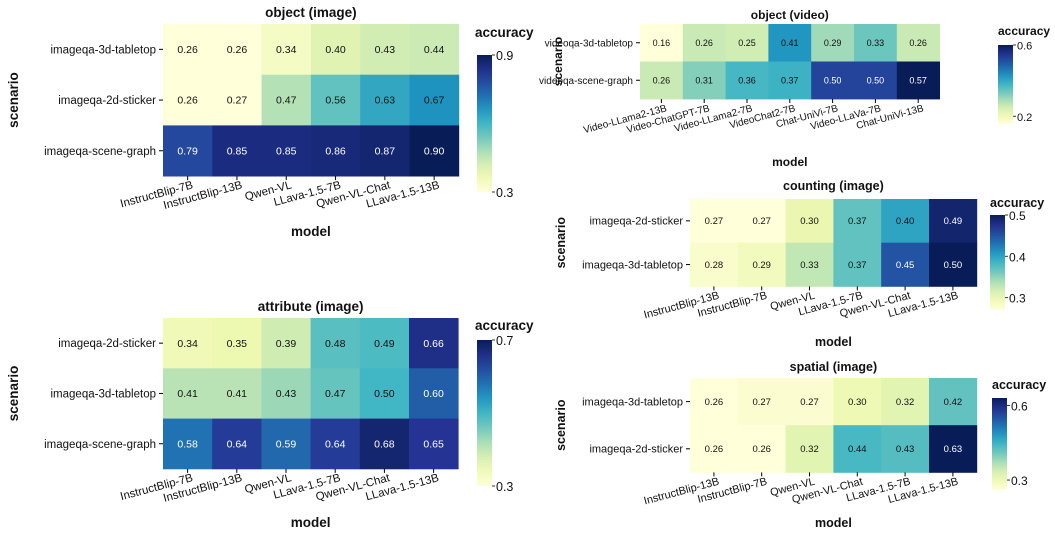  Describe the element at coordinates (1024, 118) in the screenshot. I see `colorbar-tick-label: 0.2` at that location.